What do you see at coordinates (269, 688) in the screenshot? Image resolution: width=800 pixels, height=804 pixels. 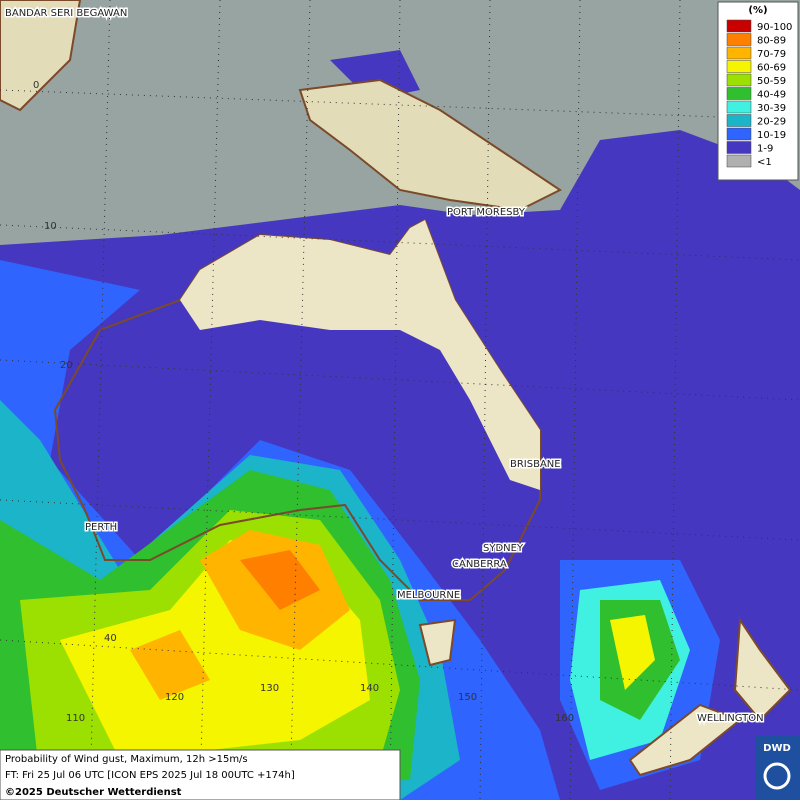 I see `grid-label: 130` at bounding box center [269, 688].